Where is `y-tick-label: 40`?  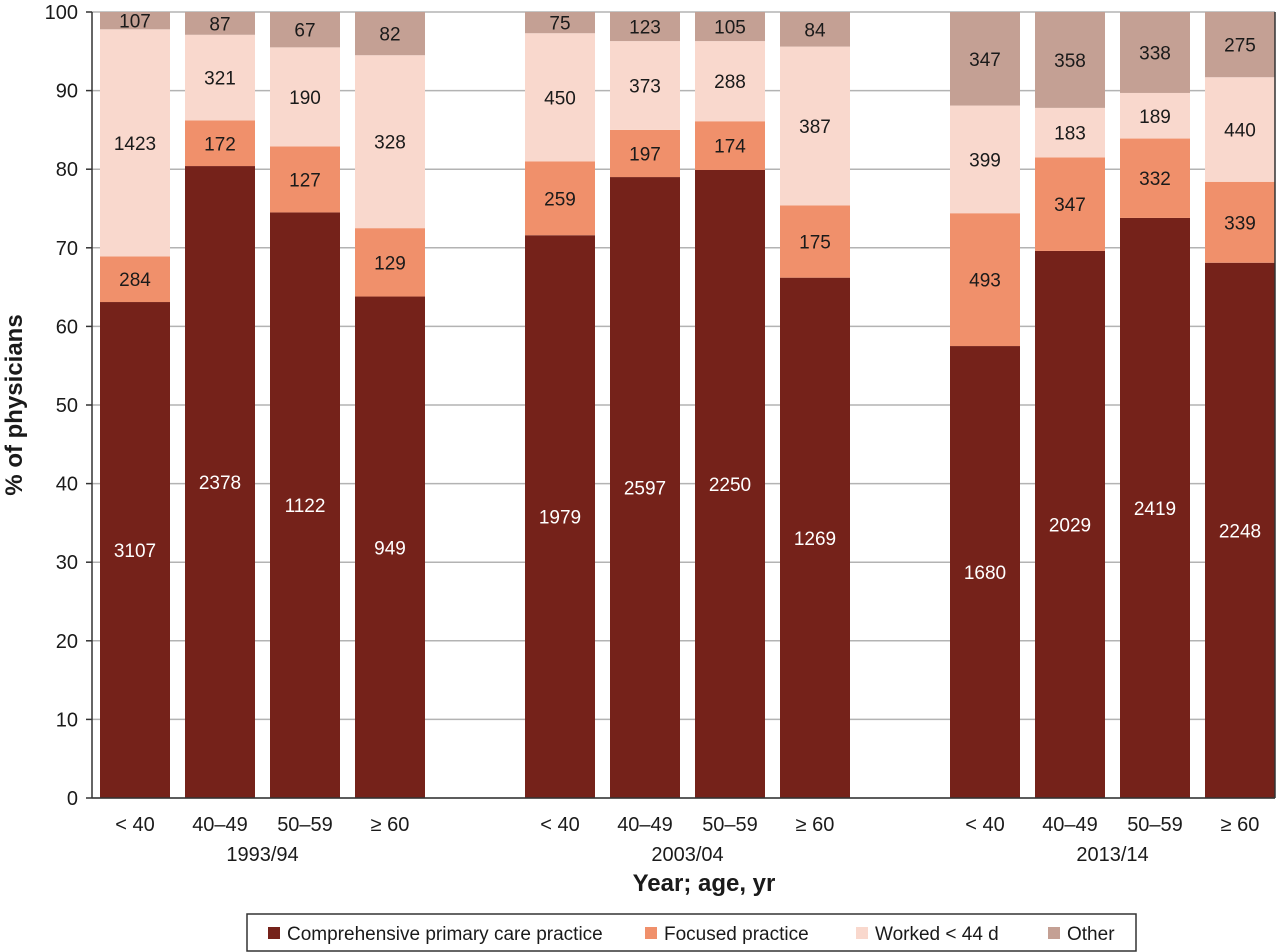
y-tick-label: 40 is located at coordinates (67, 485).